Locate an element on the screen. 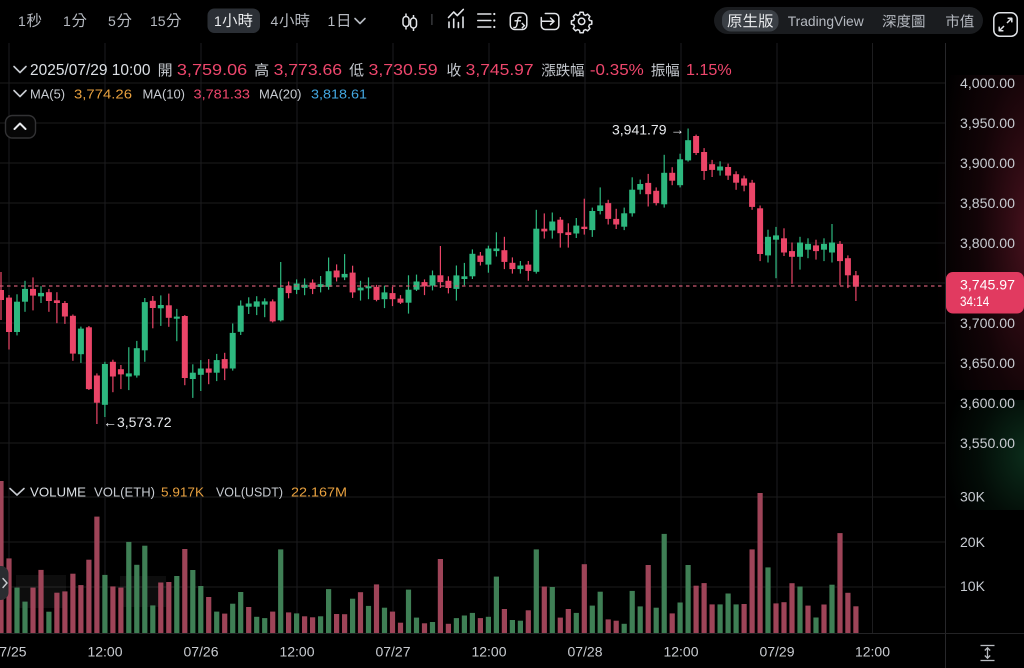  svg-text: 3,600.00 is located at coordinates (987, 403).